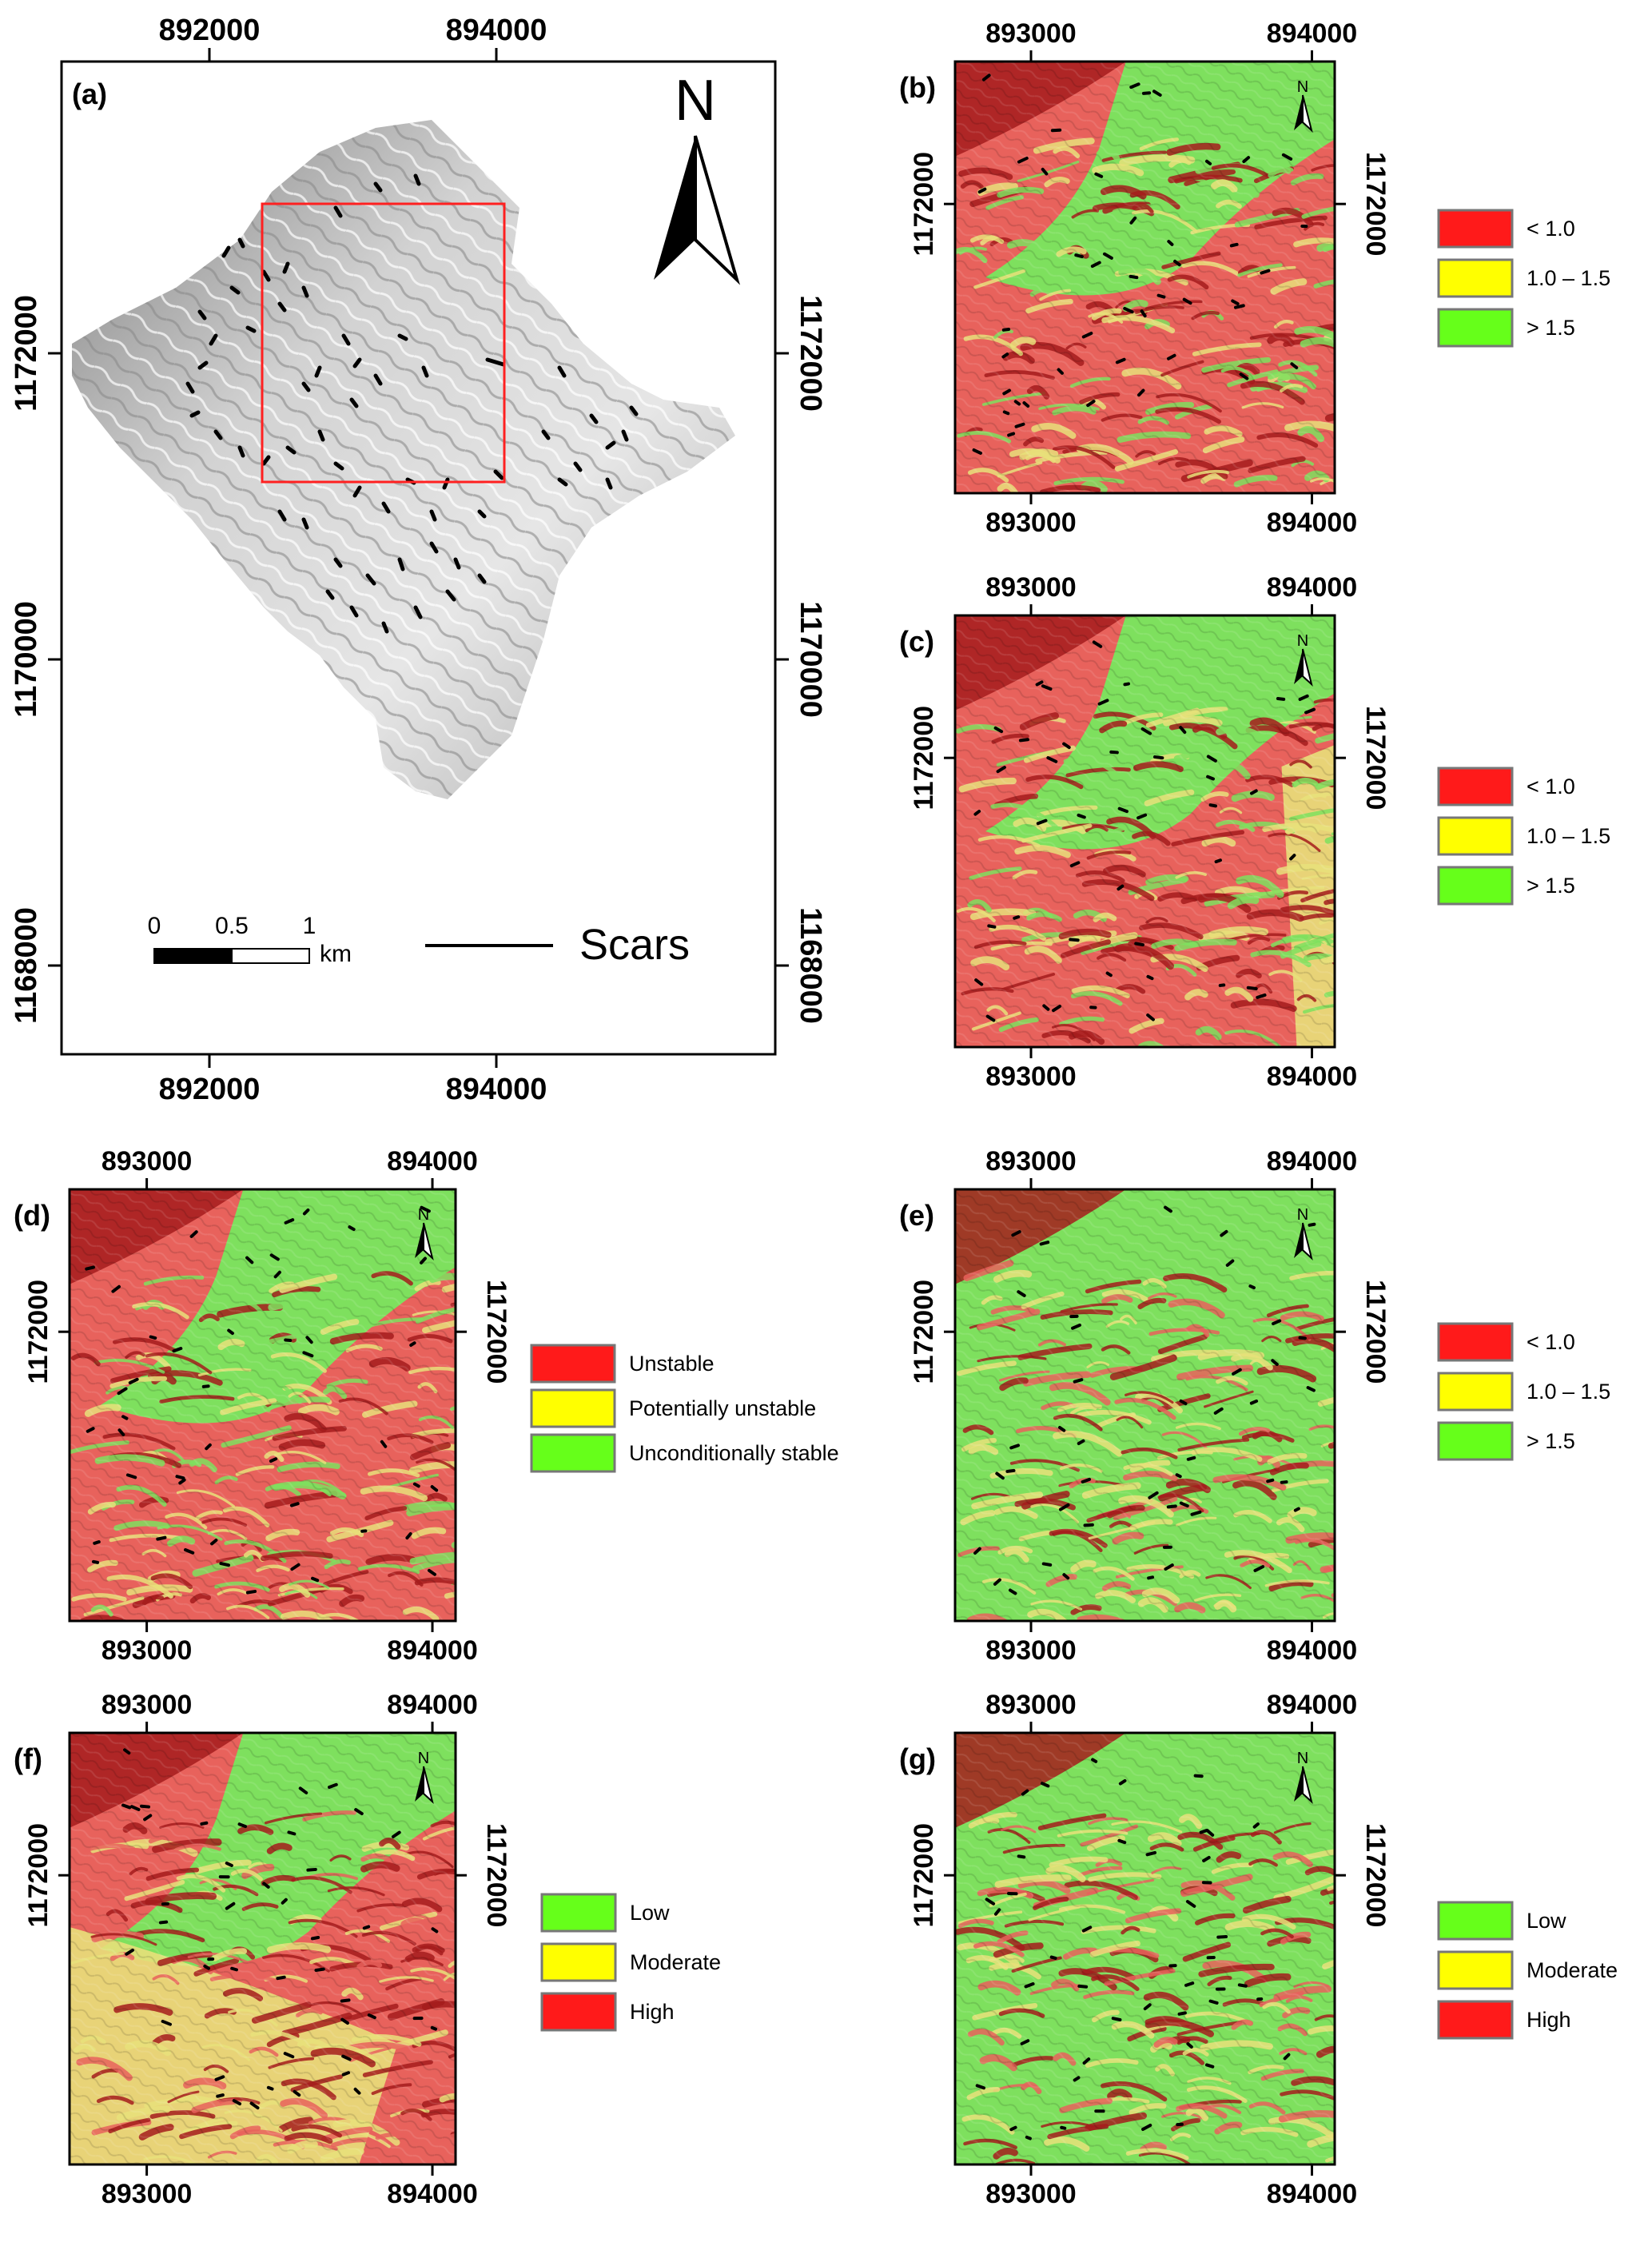  I want to click on legend: Low Moderate High, so click(630, 1963).